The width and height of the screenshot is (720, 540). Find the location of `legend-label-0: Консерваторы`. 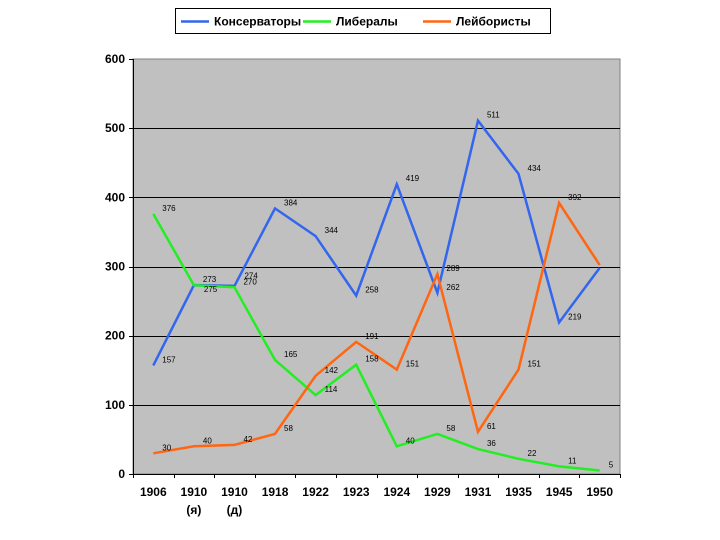

legend-label-0: Консерваторы is located at coordinates (257, 22).